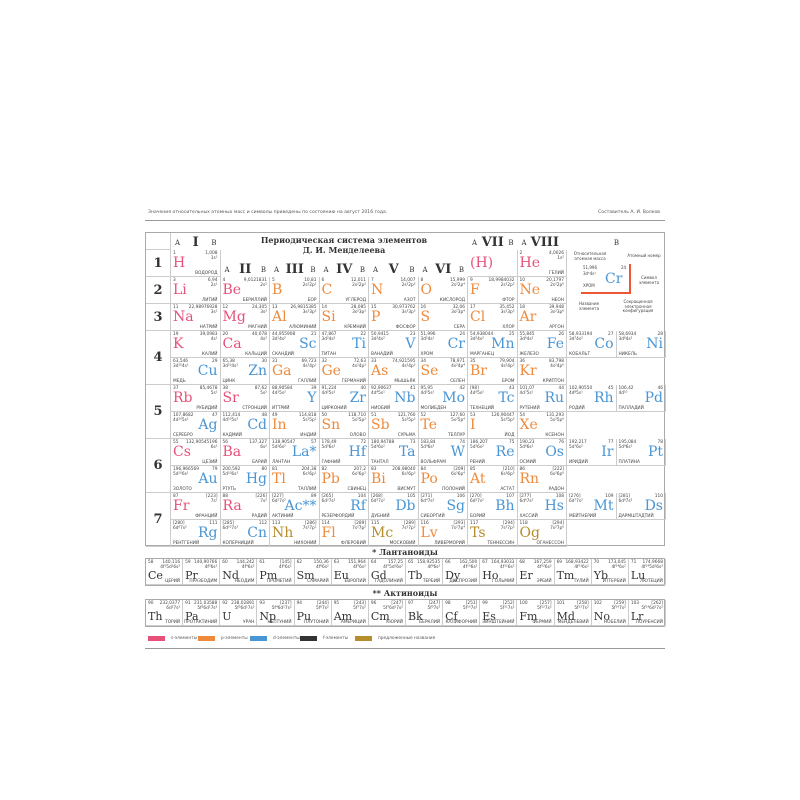 This screenshot has width=800, height=800. I want to click on element-cell: Mt 109 [276] 6d⁷7s² МЕЙТНЕРИЙ, so click(592, 506).